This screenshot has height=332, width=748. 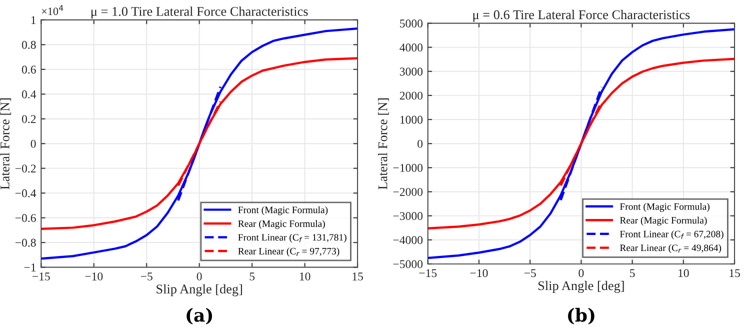 I want to click on y-tick-label: 1000, so click(x=411, y=120).